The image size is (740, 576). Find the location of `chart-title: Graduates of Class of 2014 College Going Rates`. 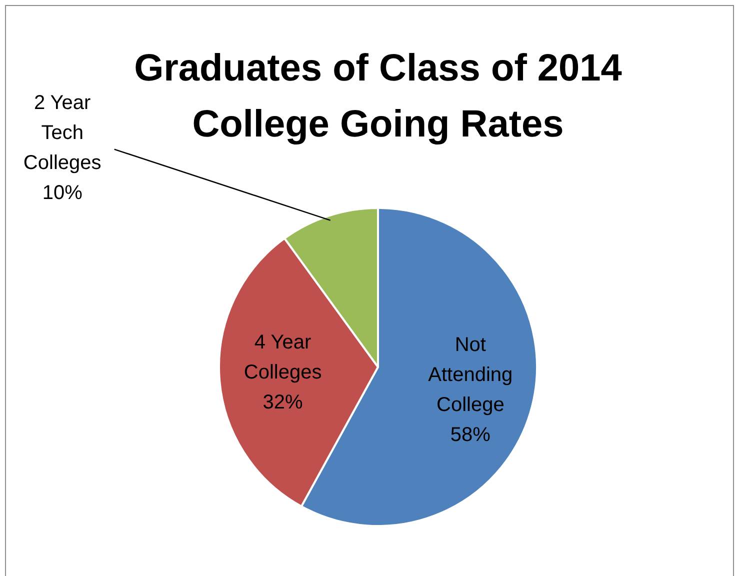

chart-title: Graduates of Class of 2014 College Going Rates is located at coordinates (378, 96).